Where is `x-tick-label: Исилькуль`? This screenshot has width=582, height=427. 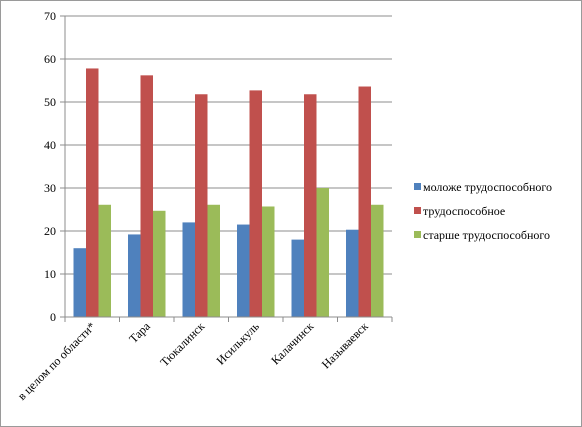
x-tick-label: Исилькуль is located at coordinates (237, 343).